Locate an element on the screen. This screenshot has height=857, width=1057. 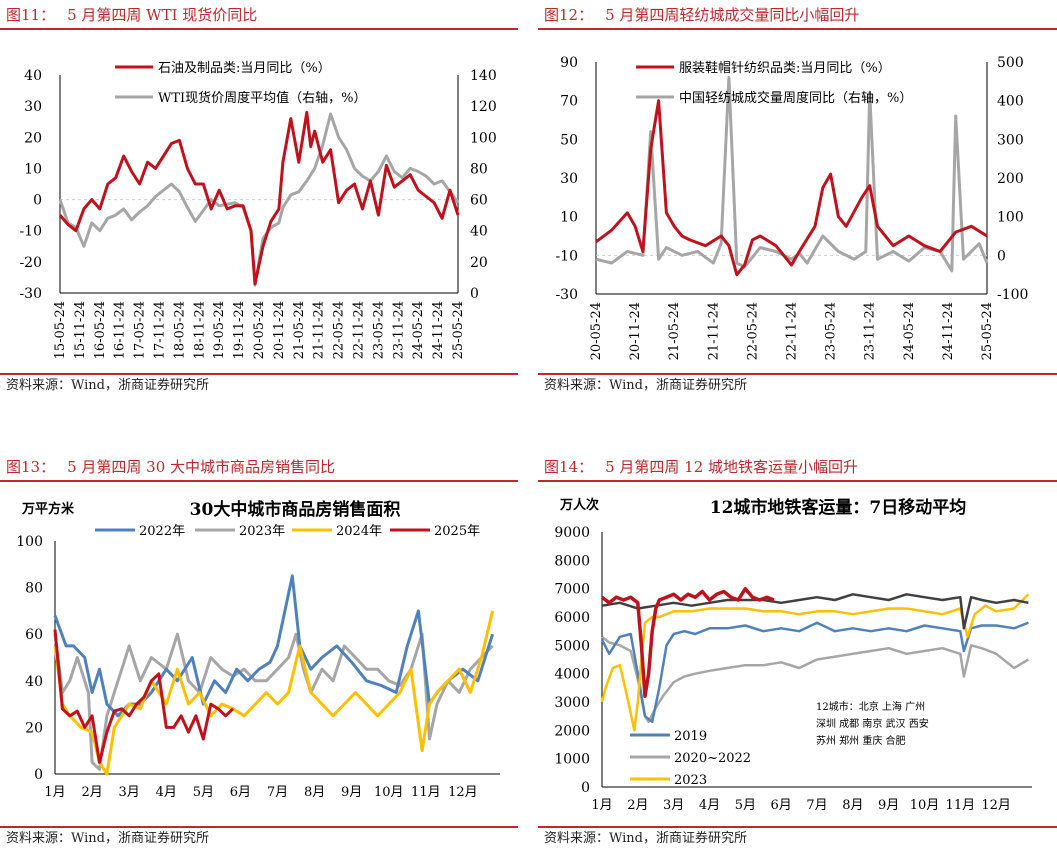
y-tick-label-left: -10 is located at coordinates (30, 232).